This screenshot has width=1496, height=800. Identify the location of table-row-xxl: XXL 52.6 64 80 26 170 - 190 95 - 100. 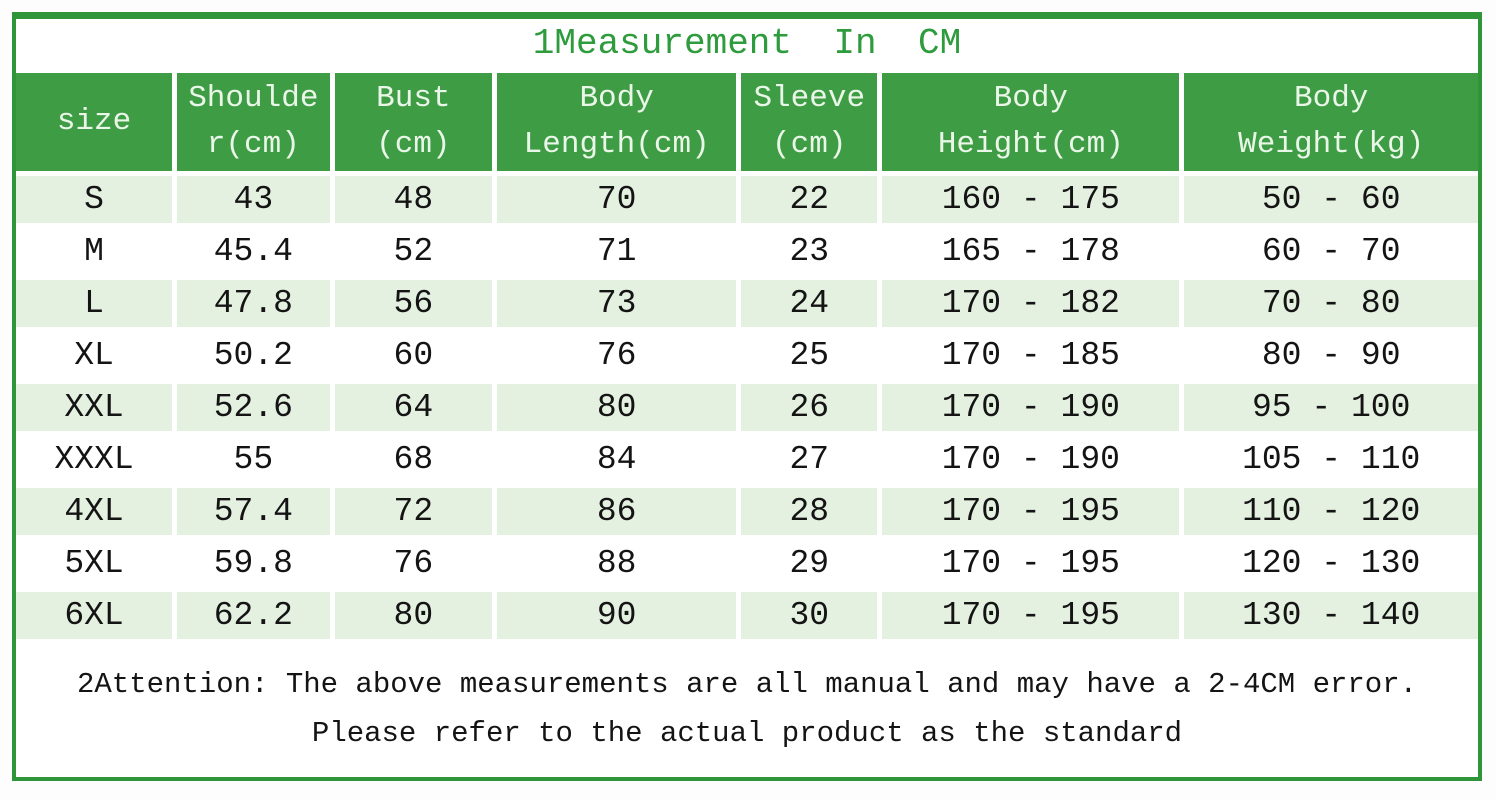
(747, 407).